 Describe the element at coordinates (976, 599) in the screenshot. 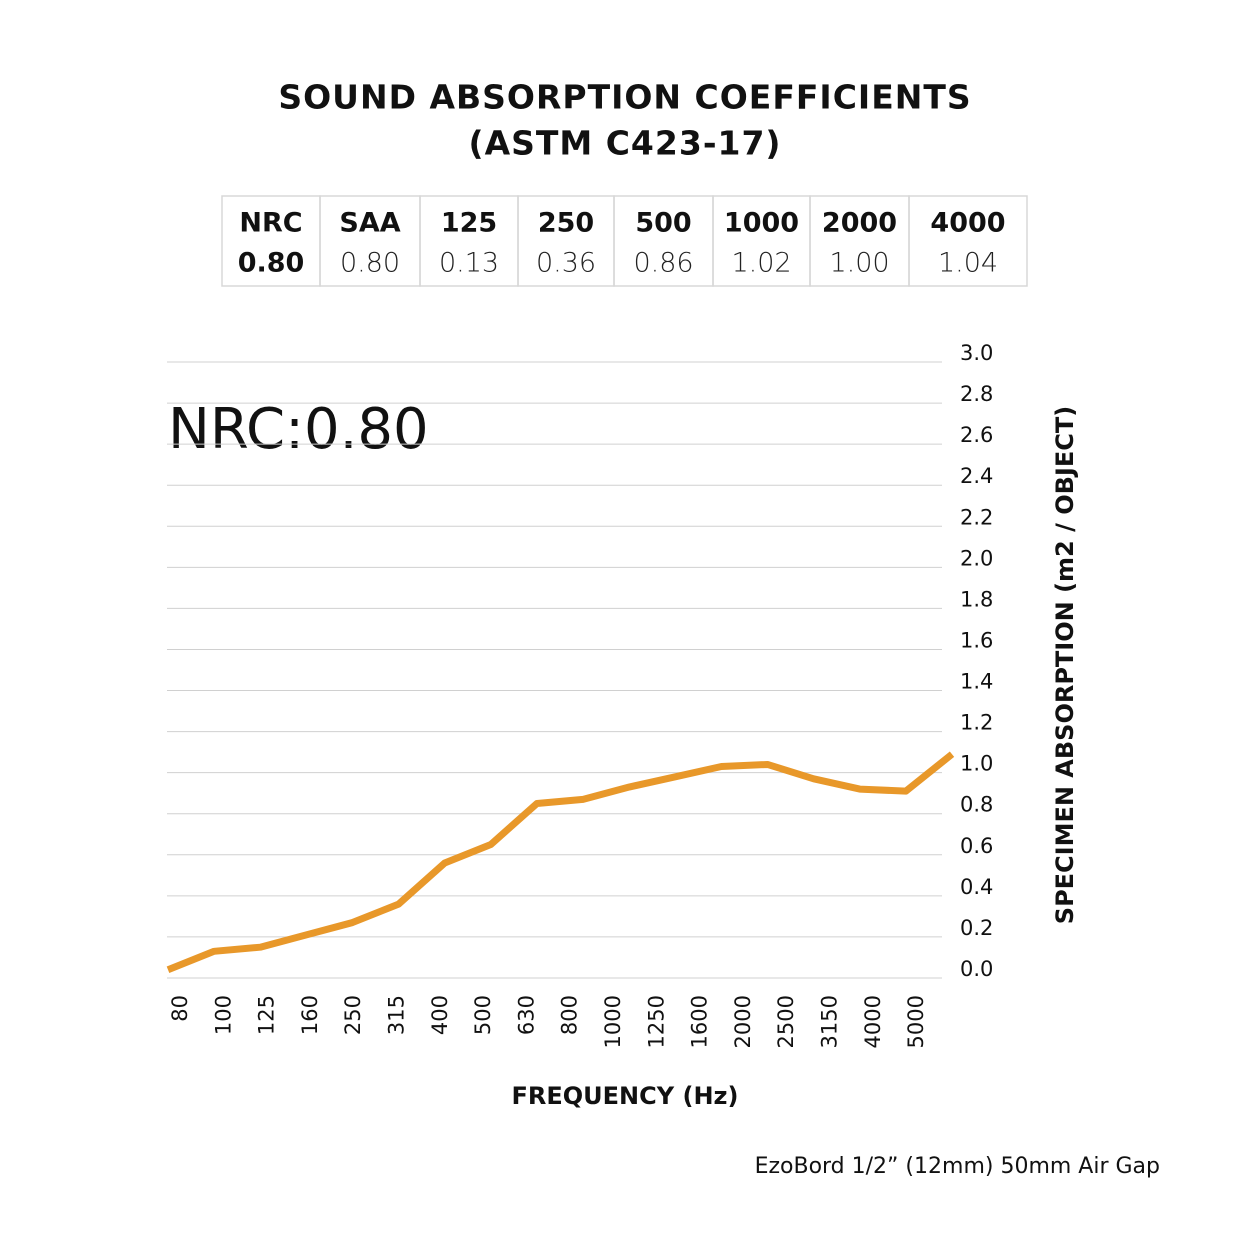

I see `y-tick-label: 1.8` at that location.